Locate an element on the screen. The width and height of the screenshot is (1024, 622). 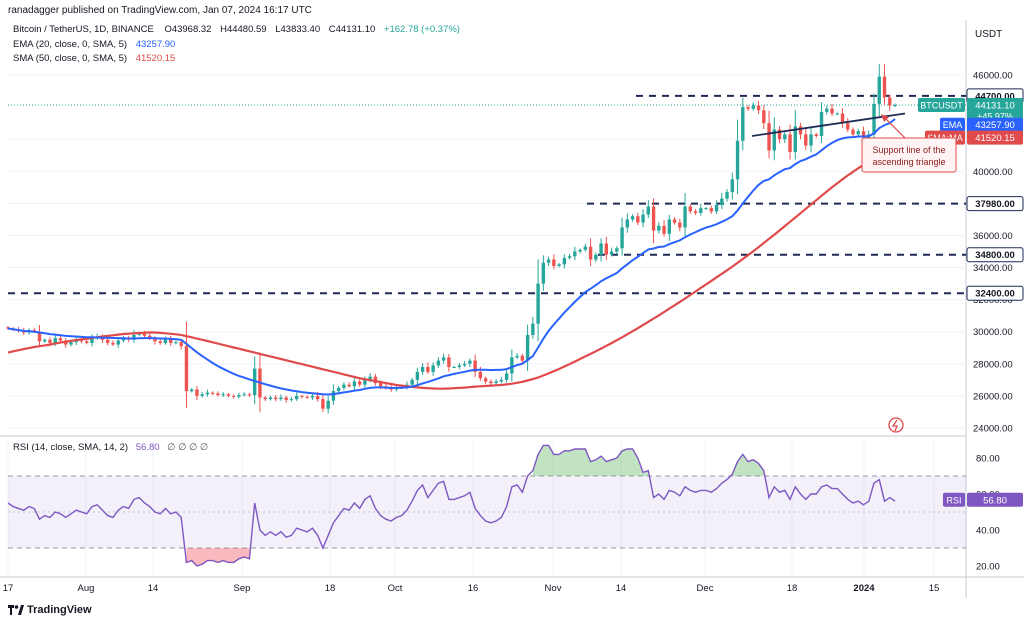
ohlc-low: L43833.40 is located at coordinates (298, 29).